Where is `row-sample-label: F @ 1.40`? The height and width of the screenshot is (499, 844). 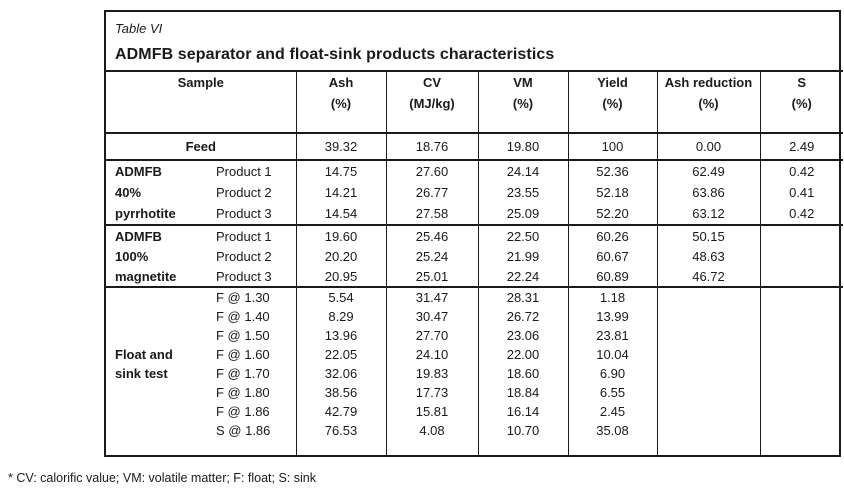 row-sample-label: F @ 1.40 is located at coordinates (243, 316).